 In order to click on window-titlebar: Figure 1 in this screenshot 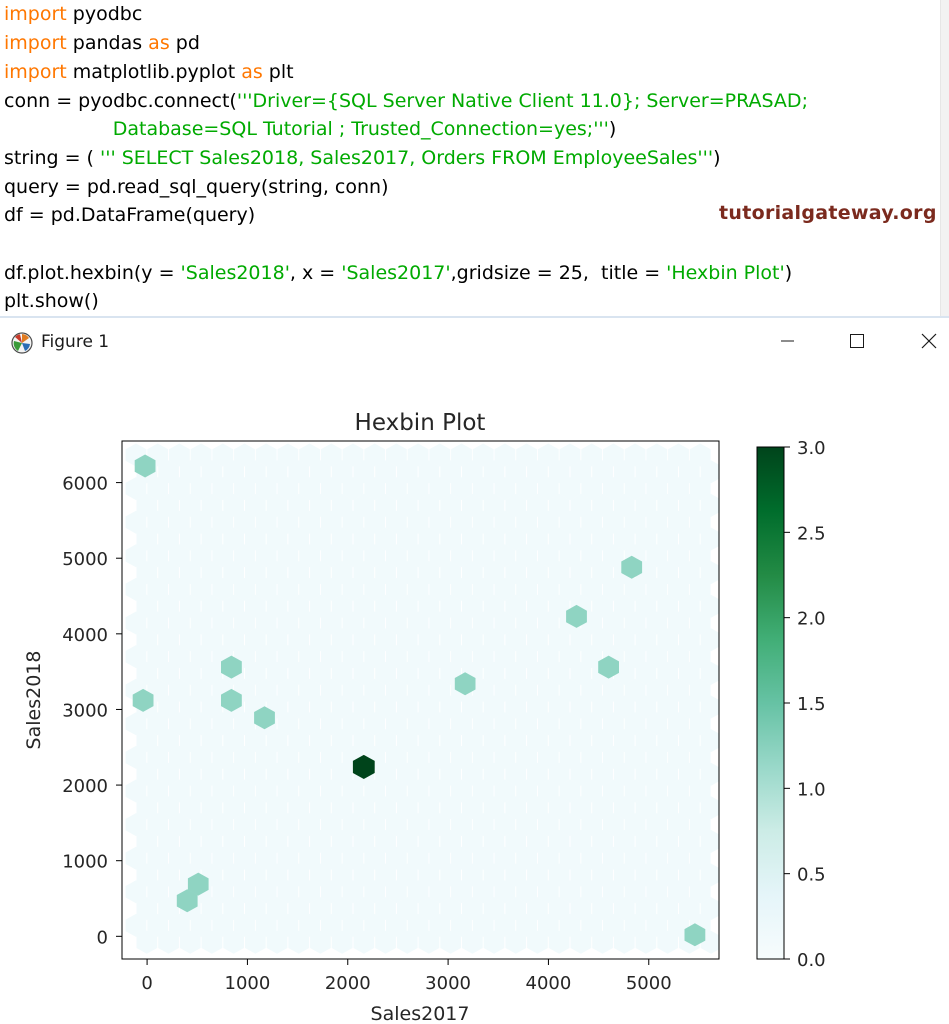, I will do `click(474, 342)`.